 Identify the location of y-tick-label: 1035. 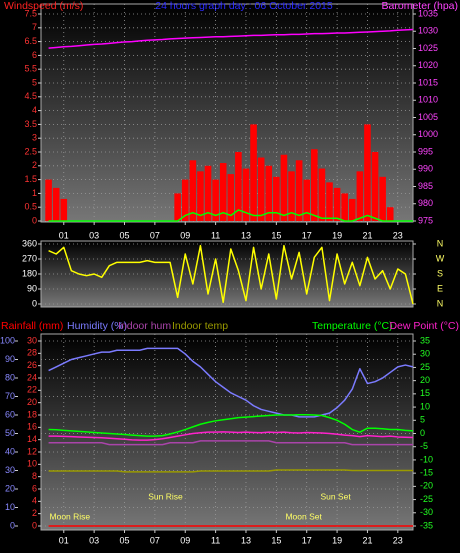
(428, 13).